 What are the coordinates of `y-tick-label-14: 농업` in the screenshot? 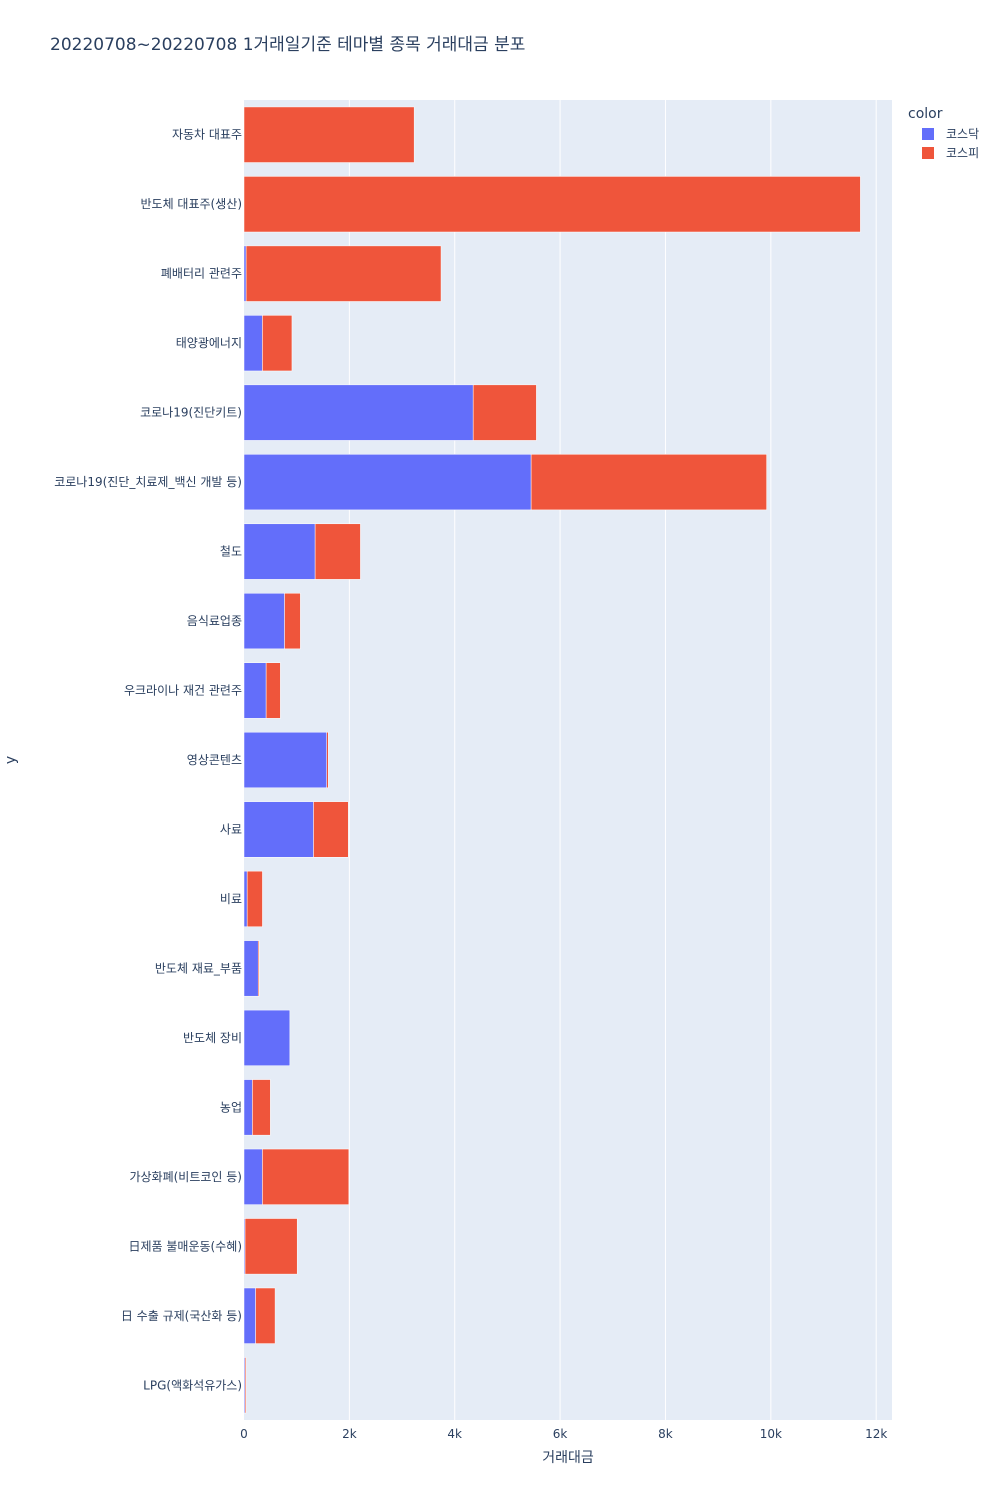 It's located at (231, 1107).